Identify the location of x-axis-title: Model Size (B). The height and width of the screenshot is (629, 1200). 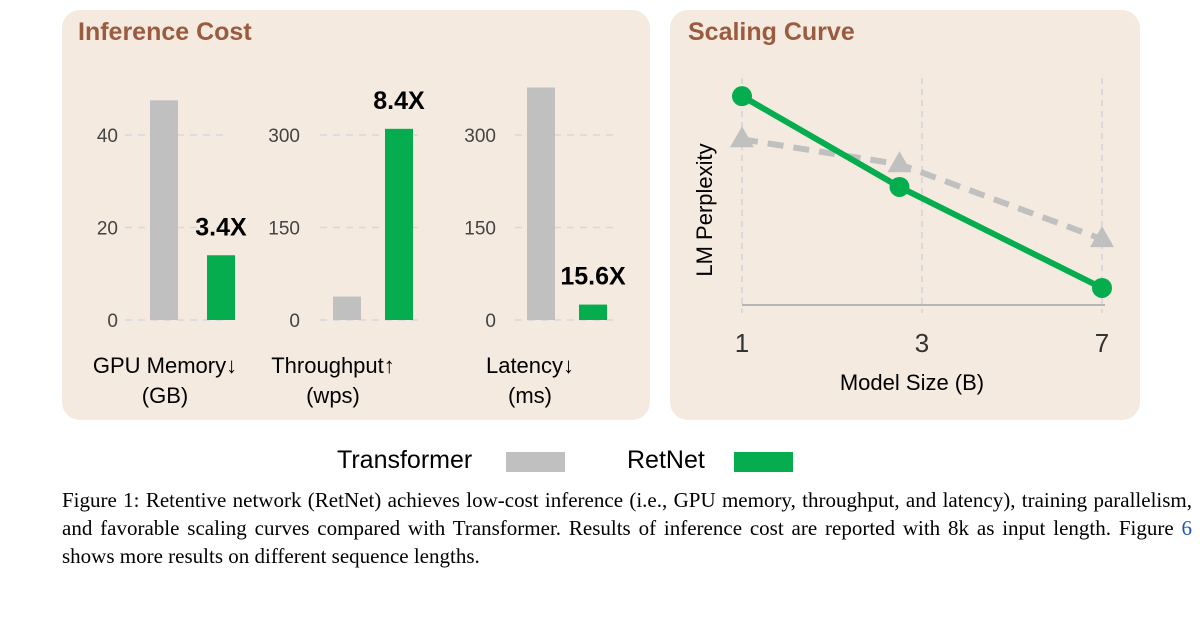
(912, 382).